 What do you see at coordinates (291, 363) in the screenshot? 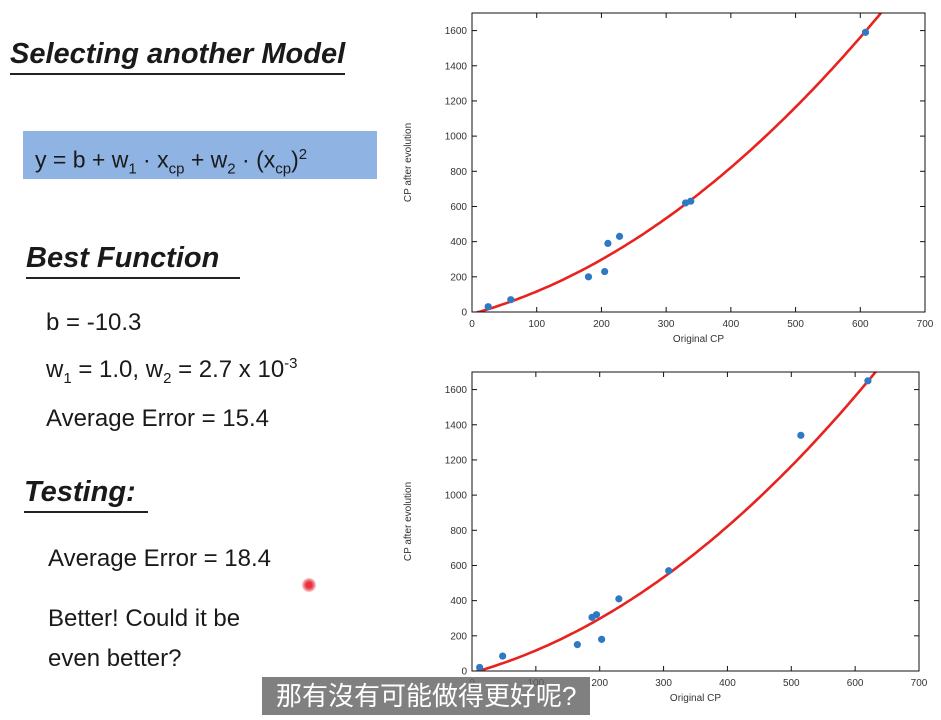
I see `w-sup: -3` at bounding box center [291, 363].